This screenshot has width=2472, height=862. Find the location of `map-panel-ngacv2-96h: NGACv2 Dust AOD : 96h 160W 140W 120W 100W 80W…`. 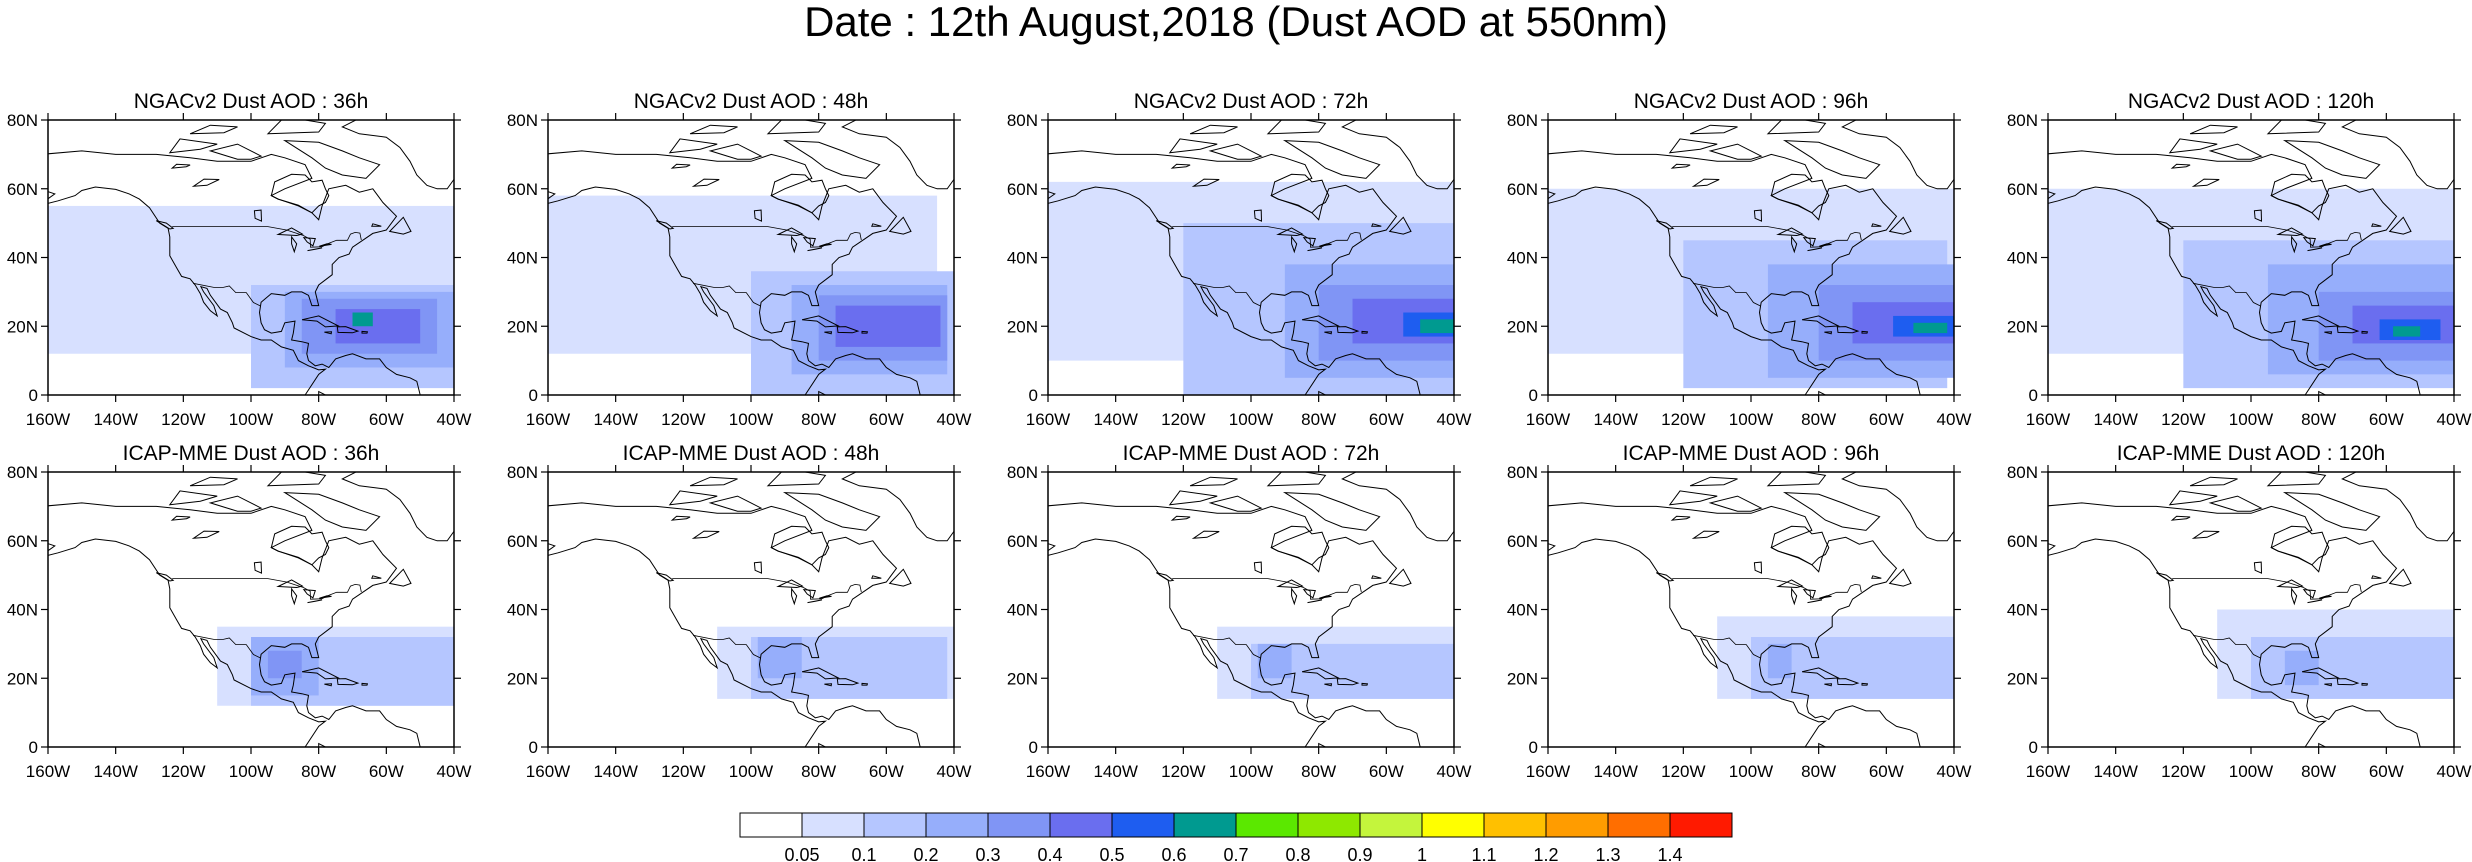

map-panel-ngacv2-96h: NGACv2 Dust AOD : 96h 160W 140W 120W 100W 80W… is located at coordinates (1739, 259).